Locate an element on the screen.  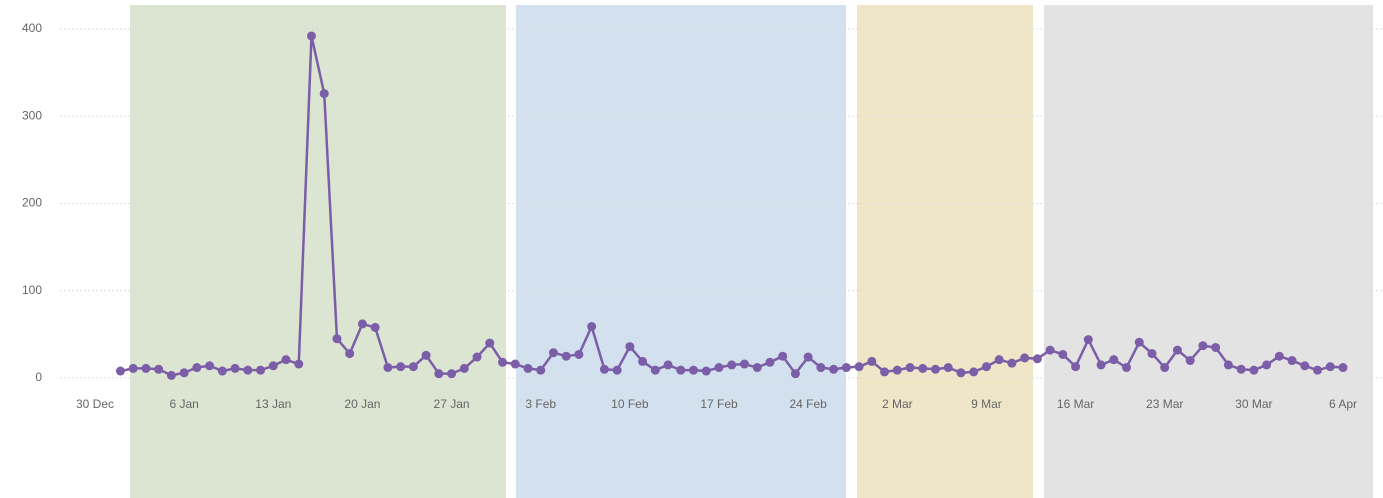
x-tick-label: 23 Mar is located at coordinates (1164, 404).